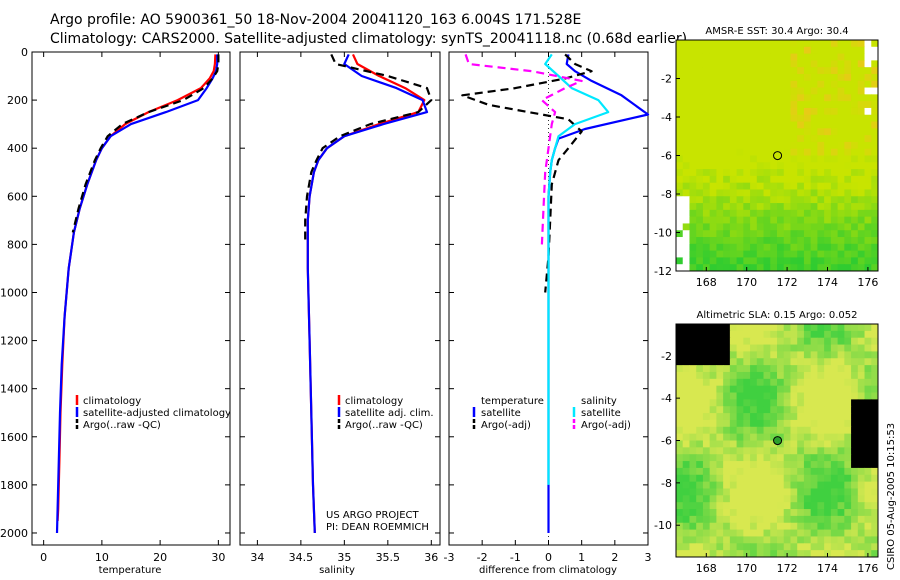 This screenshot has width=900, height=580. What do you see at coordinates (14, 389) in the screenshot?
I see `y-tick-label: 1400` at bounding box center [14, 389].